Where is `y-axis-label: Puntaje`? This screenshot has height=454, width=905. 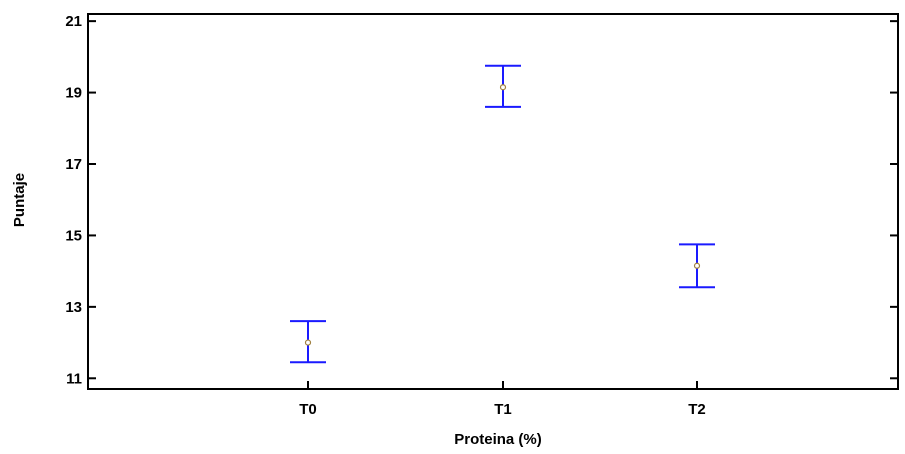 y-axis-label: Puntaje is located at coordinates (19, 200).